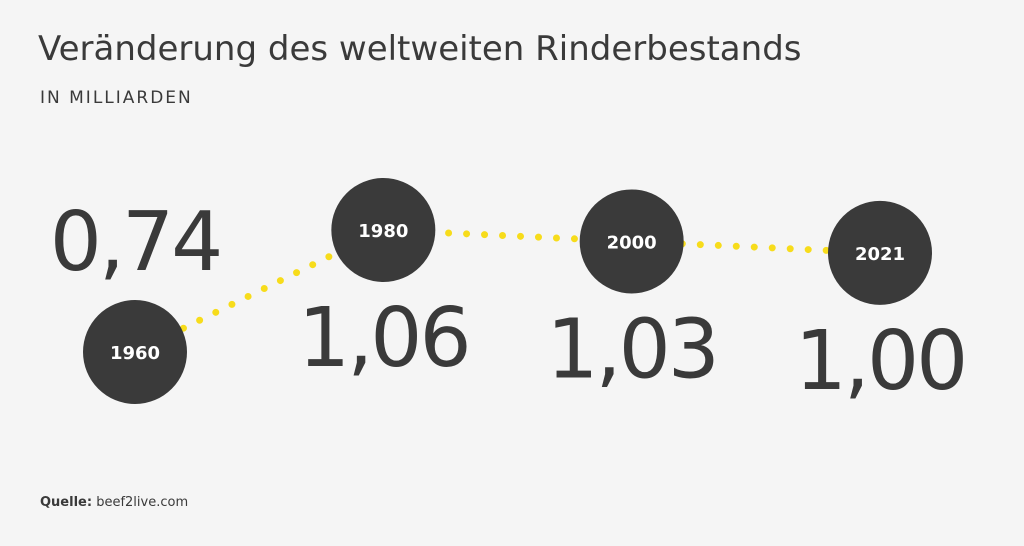 Image resolution: width=1024 pixels, height=546 pixels. I want to click on category-label: 2000, so click(632, 242).